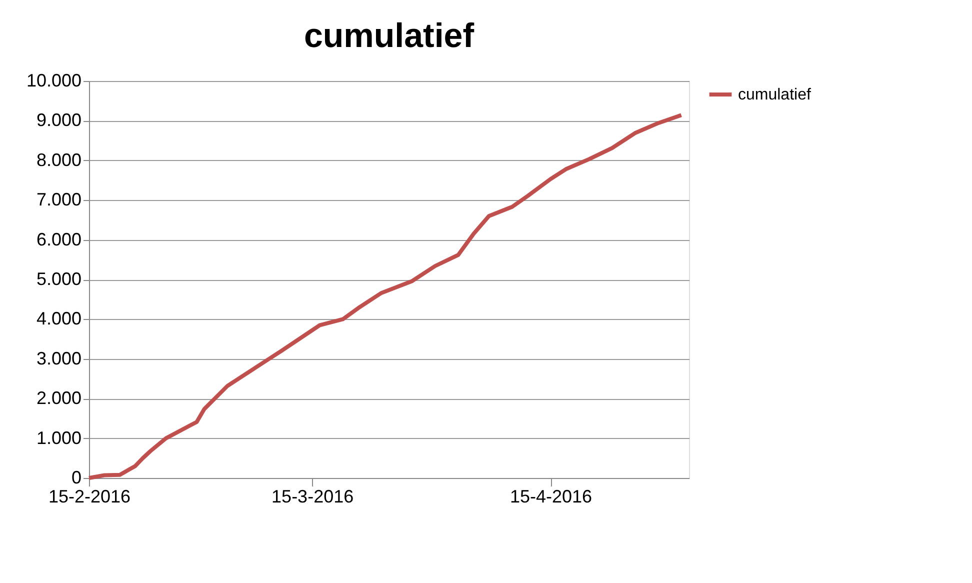  Describe the element at coordinates (89, 496) in the screenshot. I see `x-tick-label: 15-2-2016` at that location.